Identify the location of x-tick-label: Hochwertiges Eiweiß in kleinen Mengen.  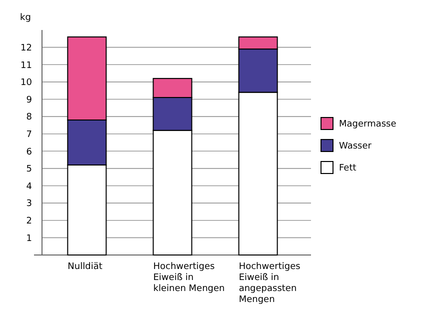
(189, 278).